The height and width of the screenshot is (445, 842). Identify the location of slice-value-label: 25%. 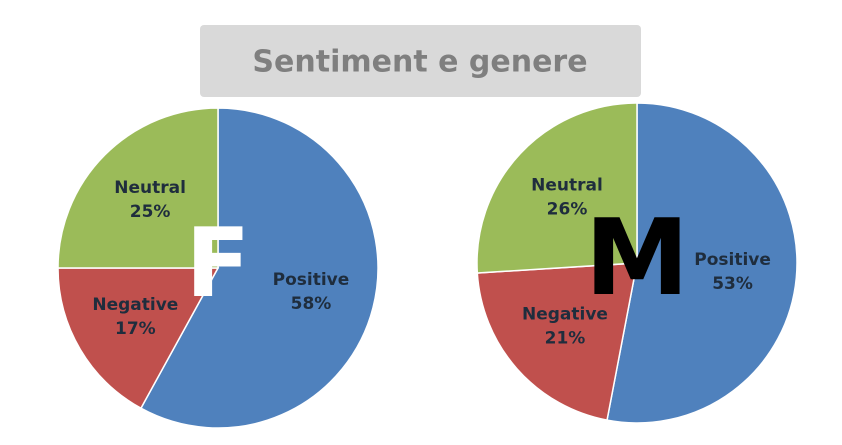
(150, 212).